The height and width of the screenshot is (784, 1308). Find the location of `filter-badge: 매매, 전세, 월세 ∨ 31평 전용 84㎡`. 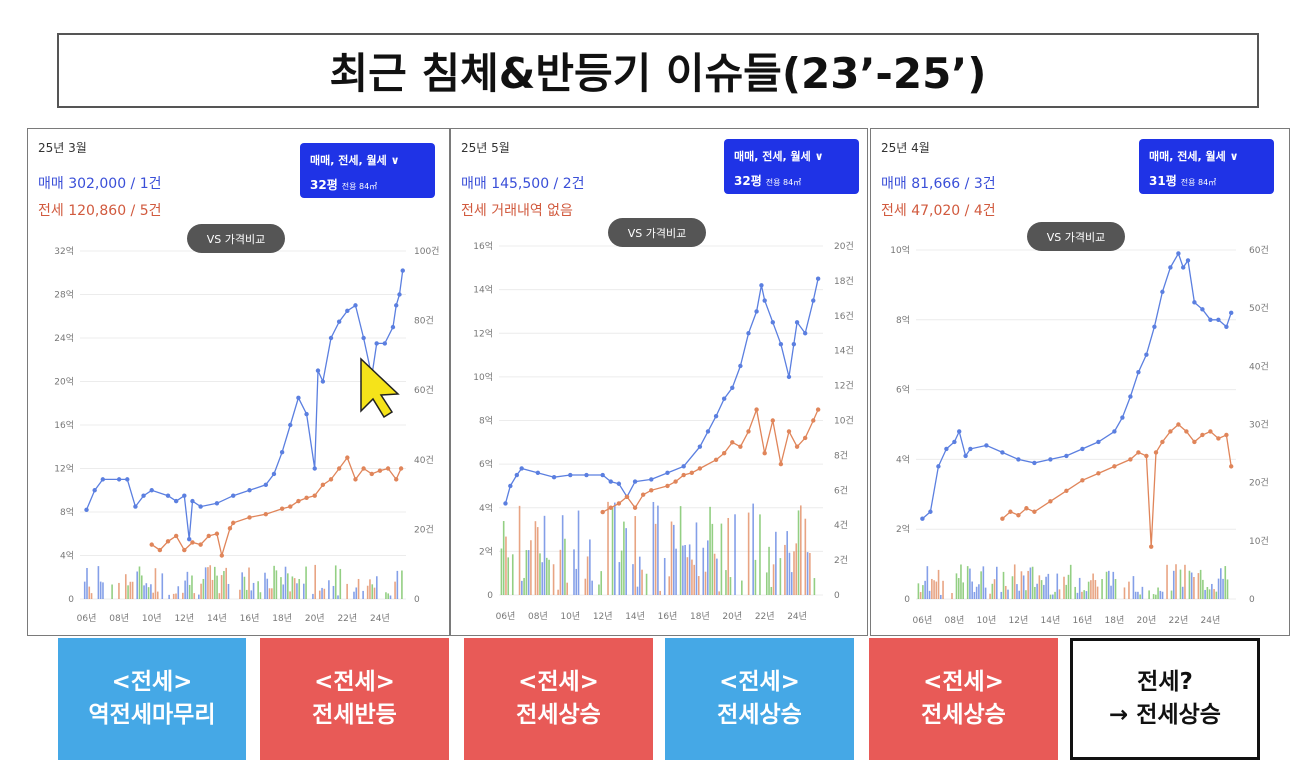

filter-badge: 매매, 전세, 월세 ∨ 31평 전용 84㎡ is located at coordinates (1206, 166).